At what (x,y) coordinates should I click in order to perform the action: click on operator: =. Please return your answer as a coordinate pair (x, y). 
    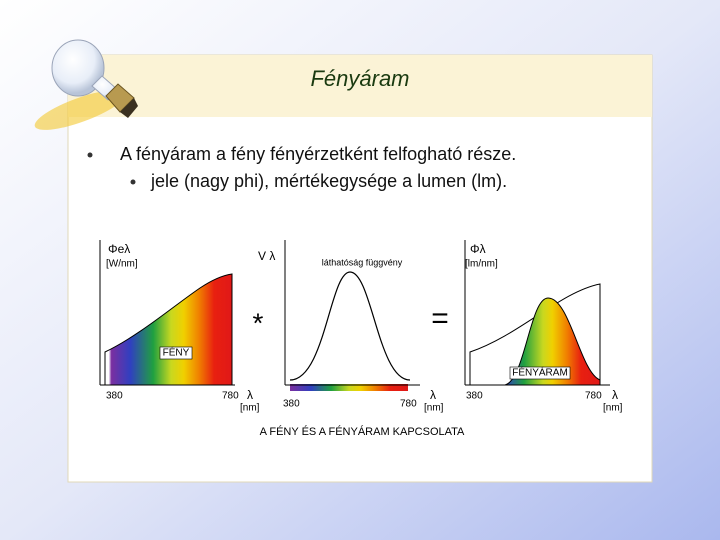
    Looking at the image, I should click on (440, 318).